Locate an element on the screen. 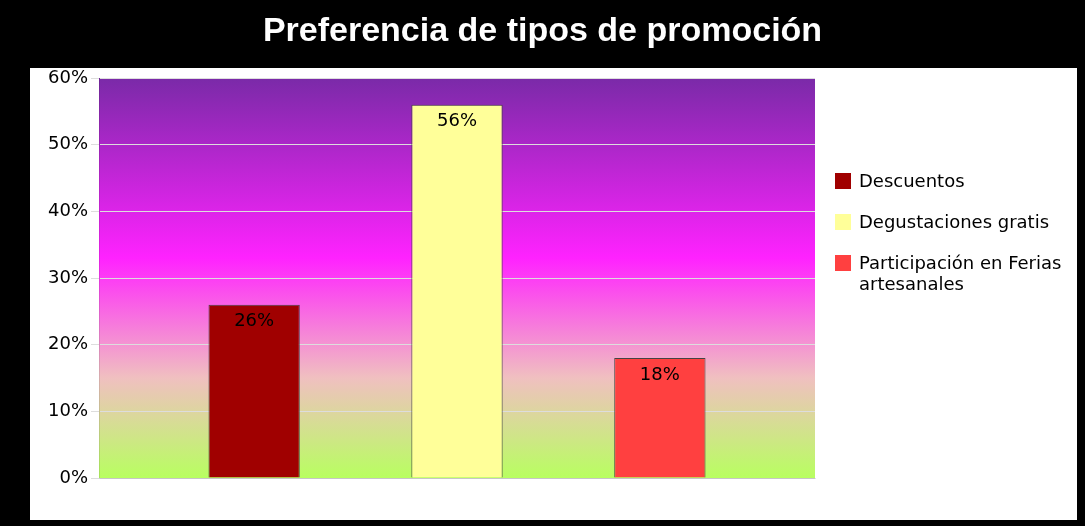 The width and height of the screenshot is (1085, 526). y-tick-label: 30% is located at coordinates (68, 276).